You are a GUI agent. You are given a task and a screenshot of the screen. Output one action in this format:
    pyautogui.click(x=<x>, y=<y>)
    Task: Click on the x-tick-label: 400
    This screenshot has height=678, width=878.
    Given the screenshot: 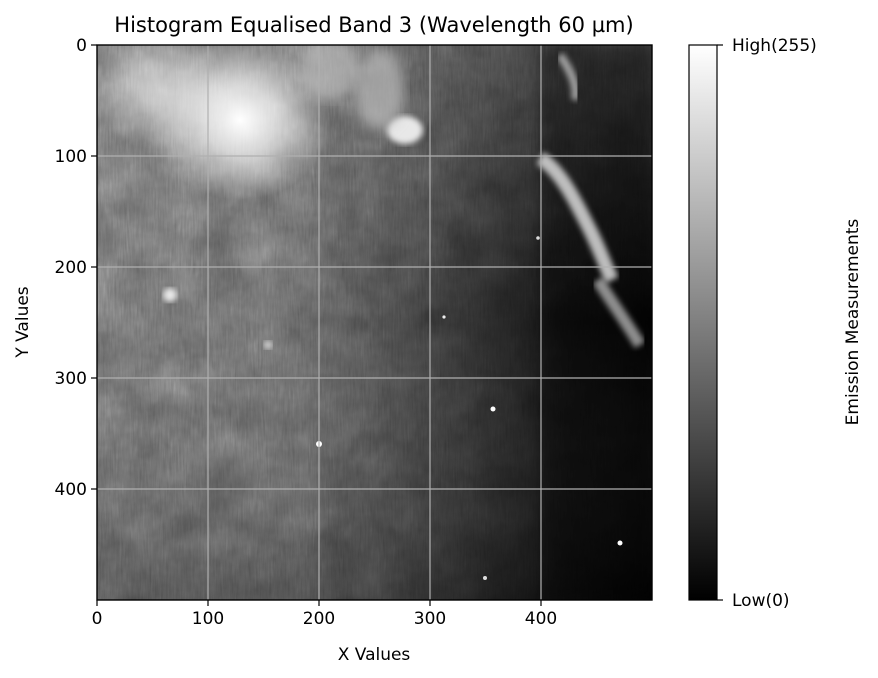 What is the action you would take?
    pyautogui.click(x=541, y=619)
    